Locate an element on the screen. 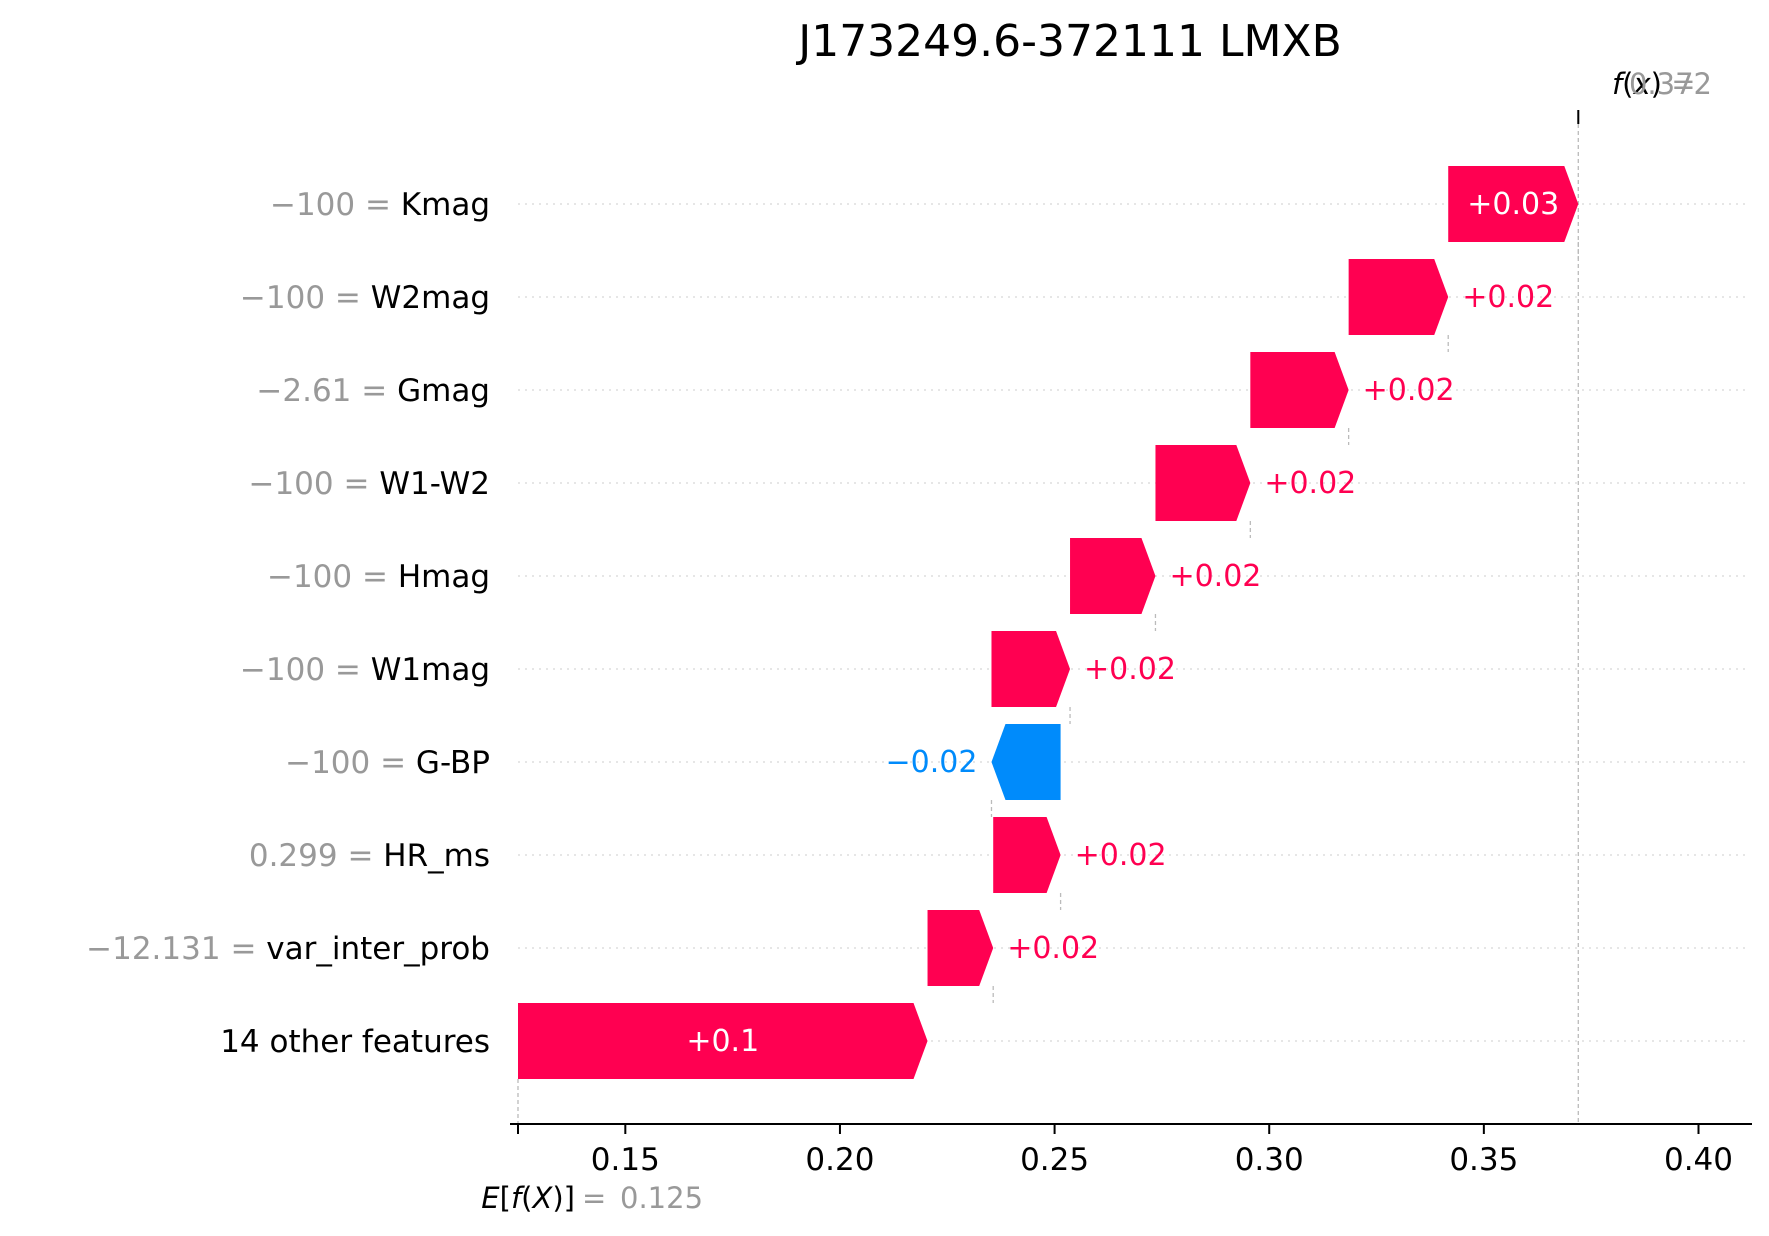  feature-label: −100 = G-BP is located at coordinates (387, 763).